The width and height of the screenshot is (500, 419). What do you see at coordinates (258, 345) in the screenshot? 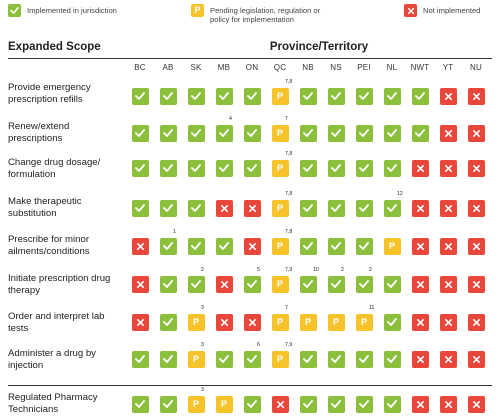
I see `footnote-marker: 6` at bounding box center [258, 345].